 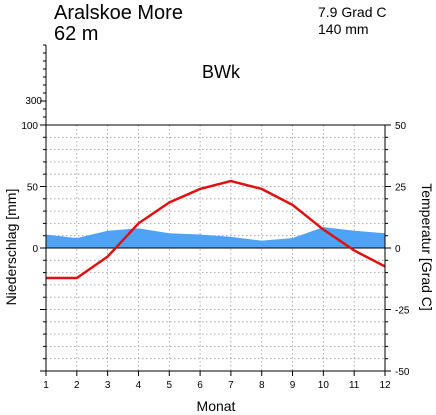 What do you see at coordinates (11, 247) in the screenshot?
I see `y-axis-label-left: Niederschlag [mm]` at bounding box center [11, 247].